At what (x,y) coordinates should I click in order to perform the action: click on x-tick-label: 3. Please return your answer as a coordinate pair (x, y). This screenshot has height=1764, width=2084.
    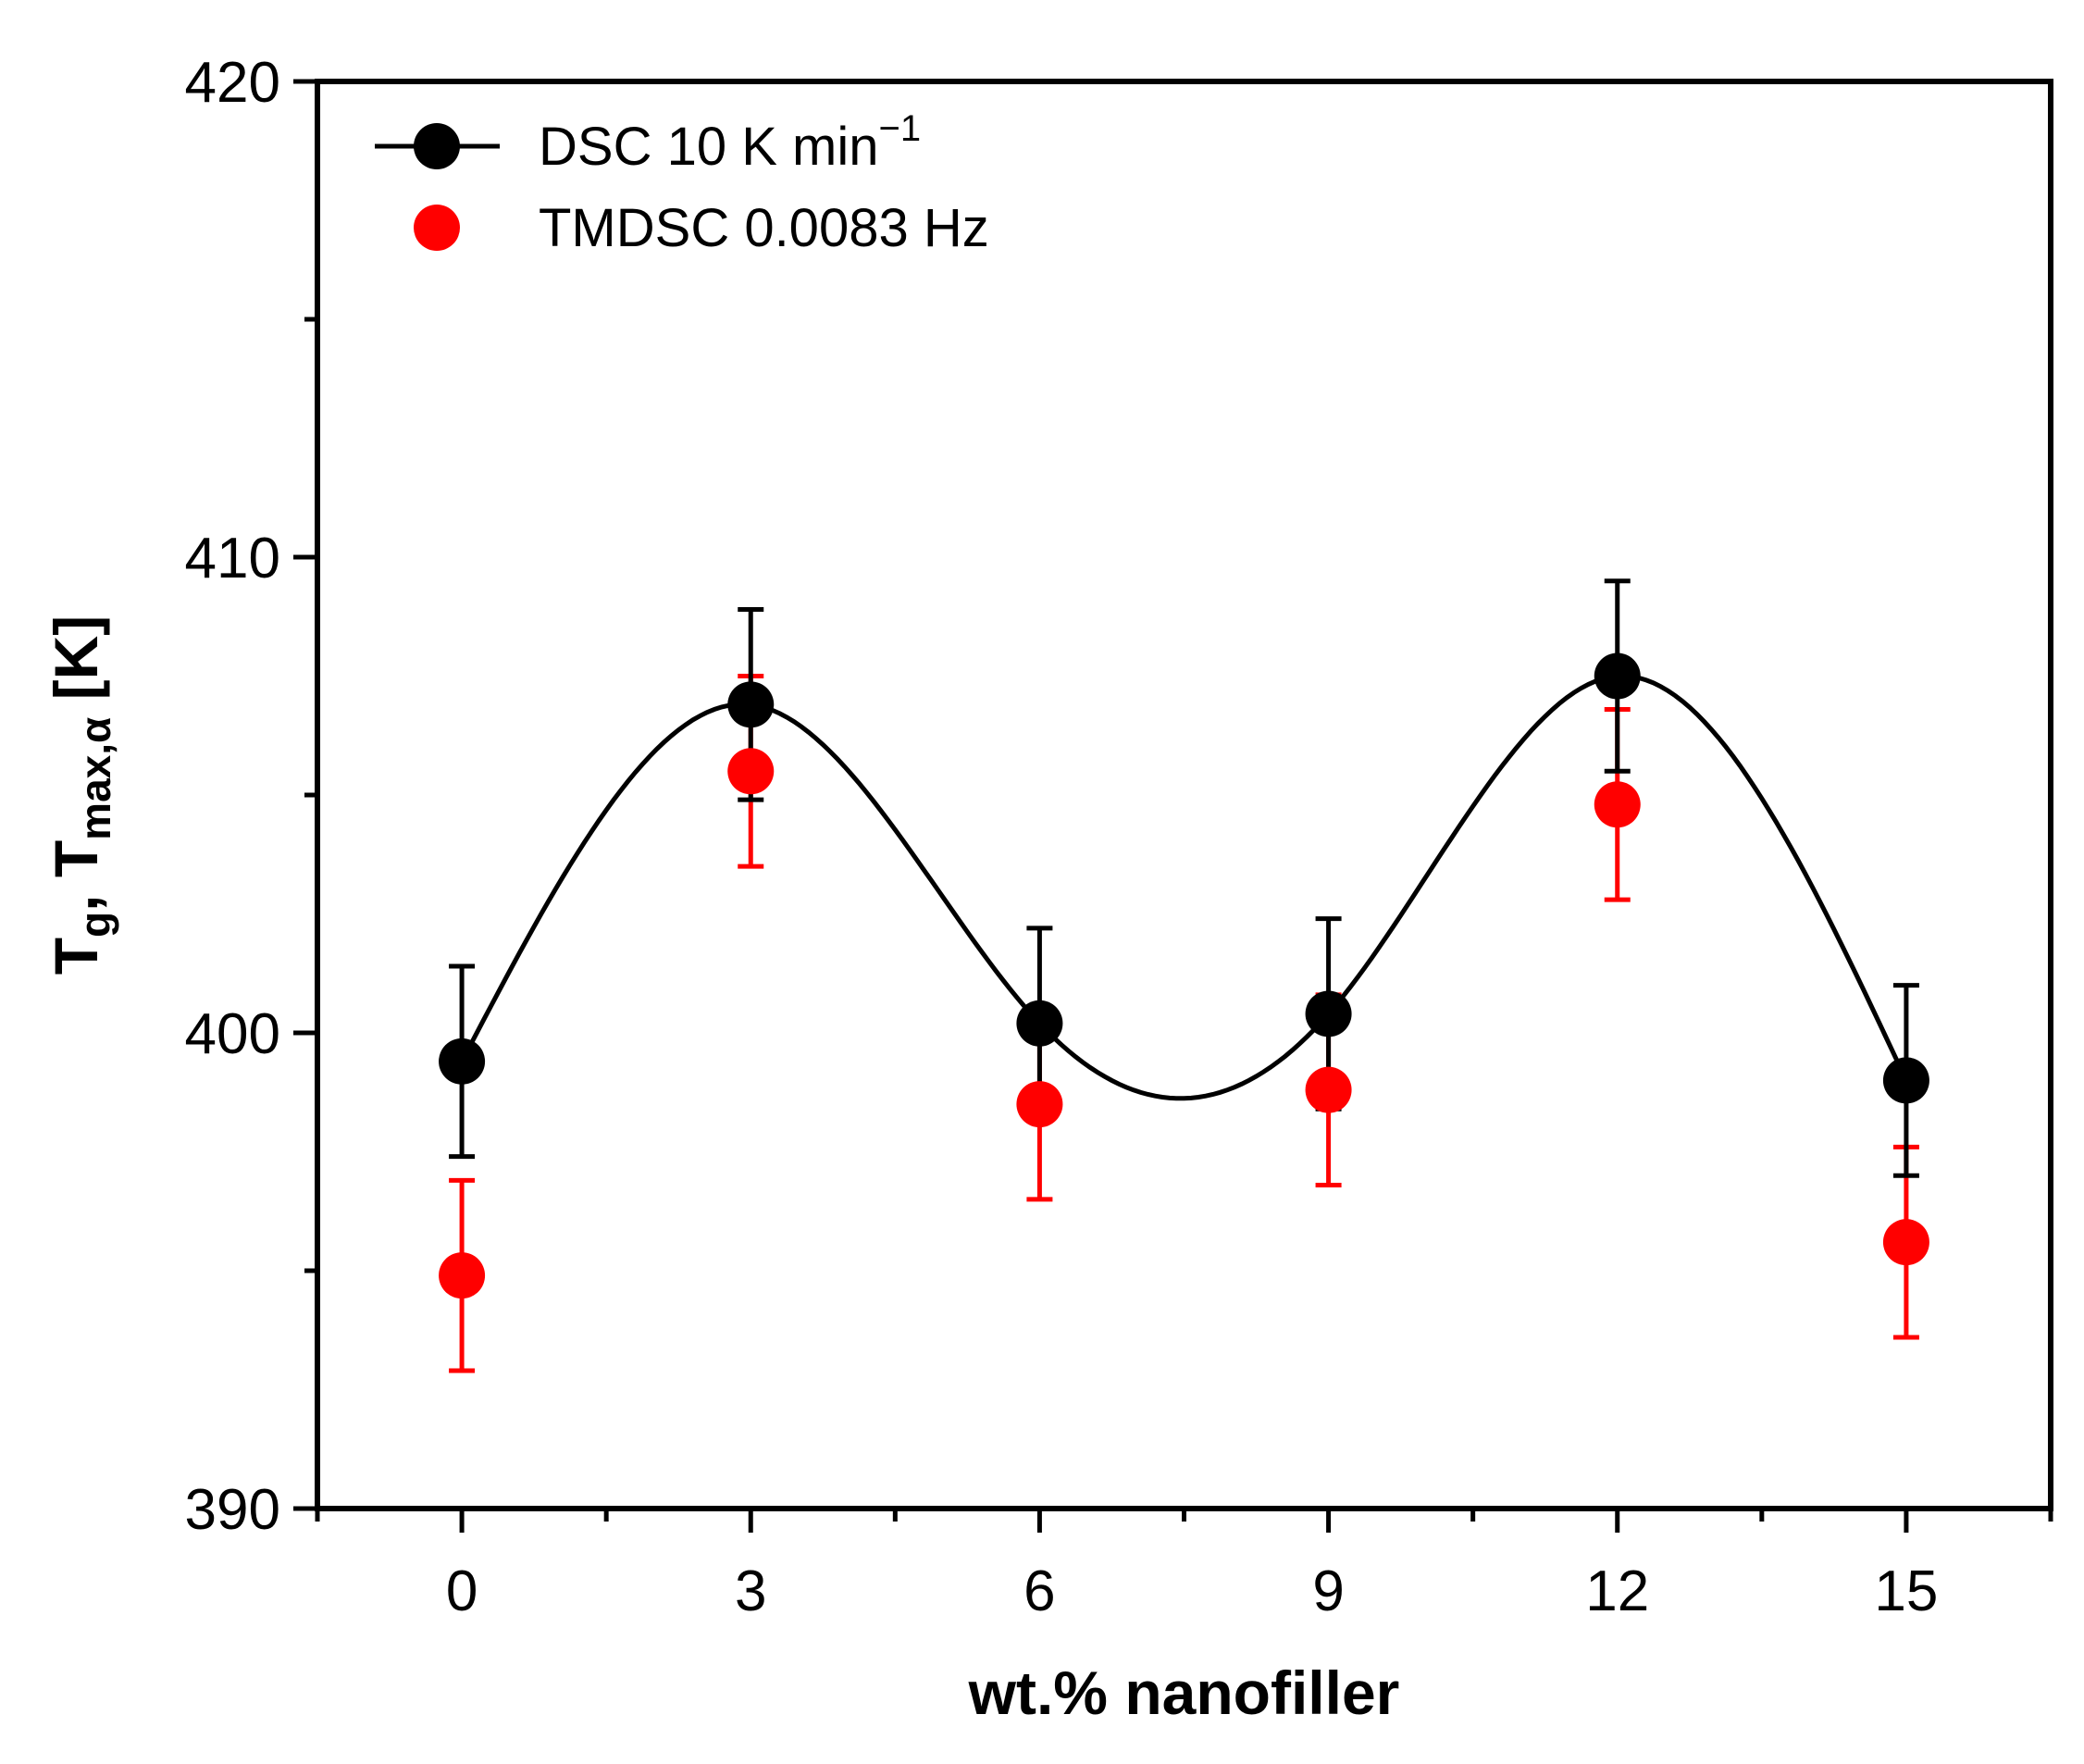
    Looking at the image, I should click on (750, 1591).